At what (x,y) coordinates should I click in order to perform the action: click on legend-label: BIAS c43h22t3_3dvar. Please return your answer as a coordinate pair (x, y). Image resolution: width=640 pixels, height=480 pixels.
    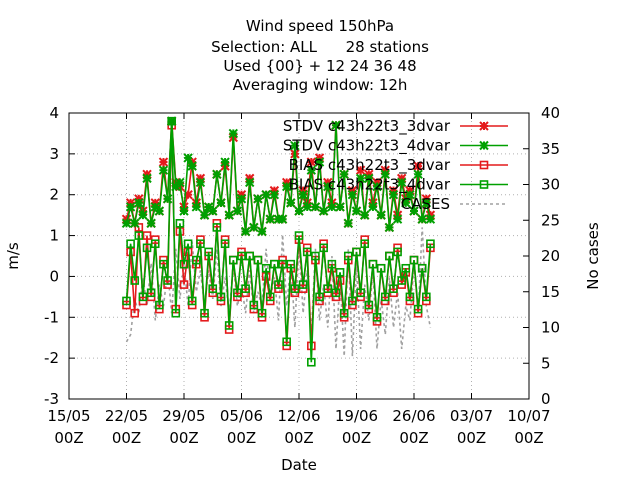
    Looking at the image, I should click on (370, 165).